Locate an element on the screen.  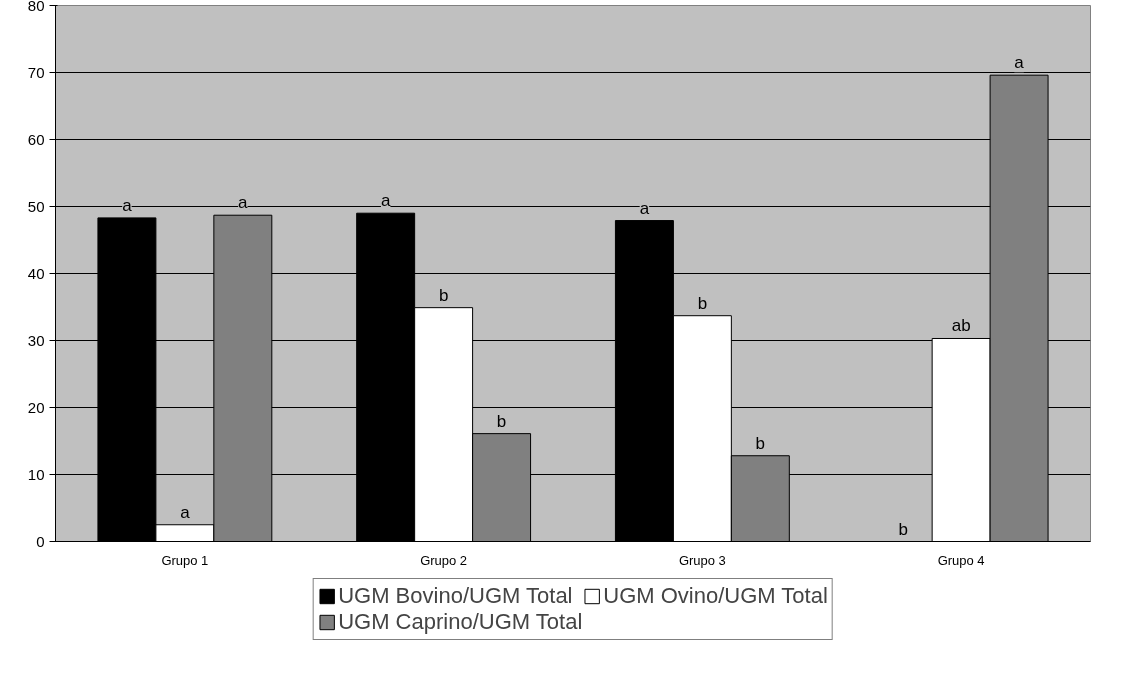
y-tick-label: 50 is located at coordinates (36, 206).